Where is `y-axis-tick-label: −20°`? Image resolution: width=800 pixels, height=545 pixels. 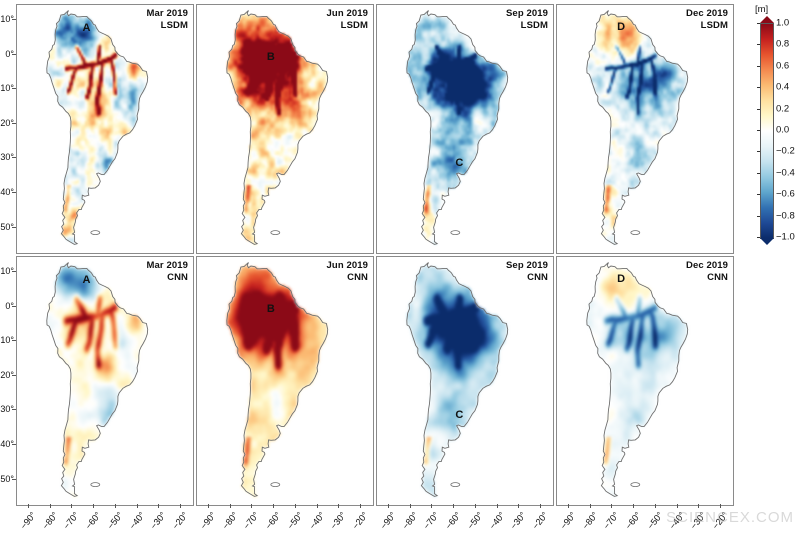 y-axis-tick-label: −20° is located at coordinates (7, 122).